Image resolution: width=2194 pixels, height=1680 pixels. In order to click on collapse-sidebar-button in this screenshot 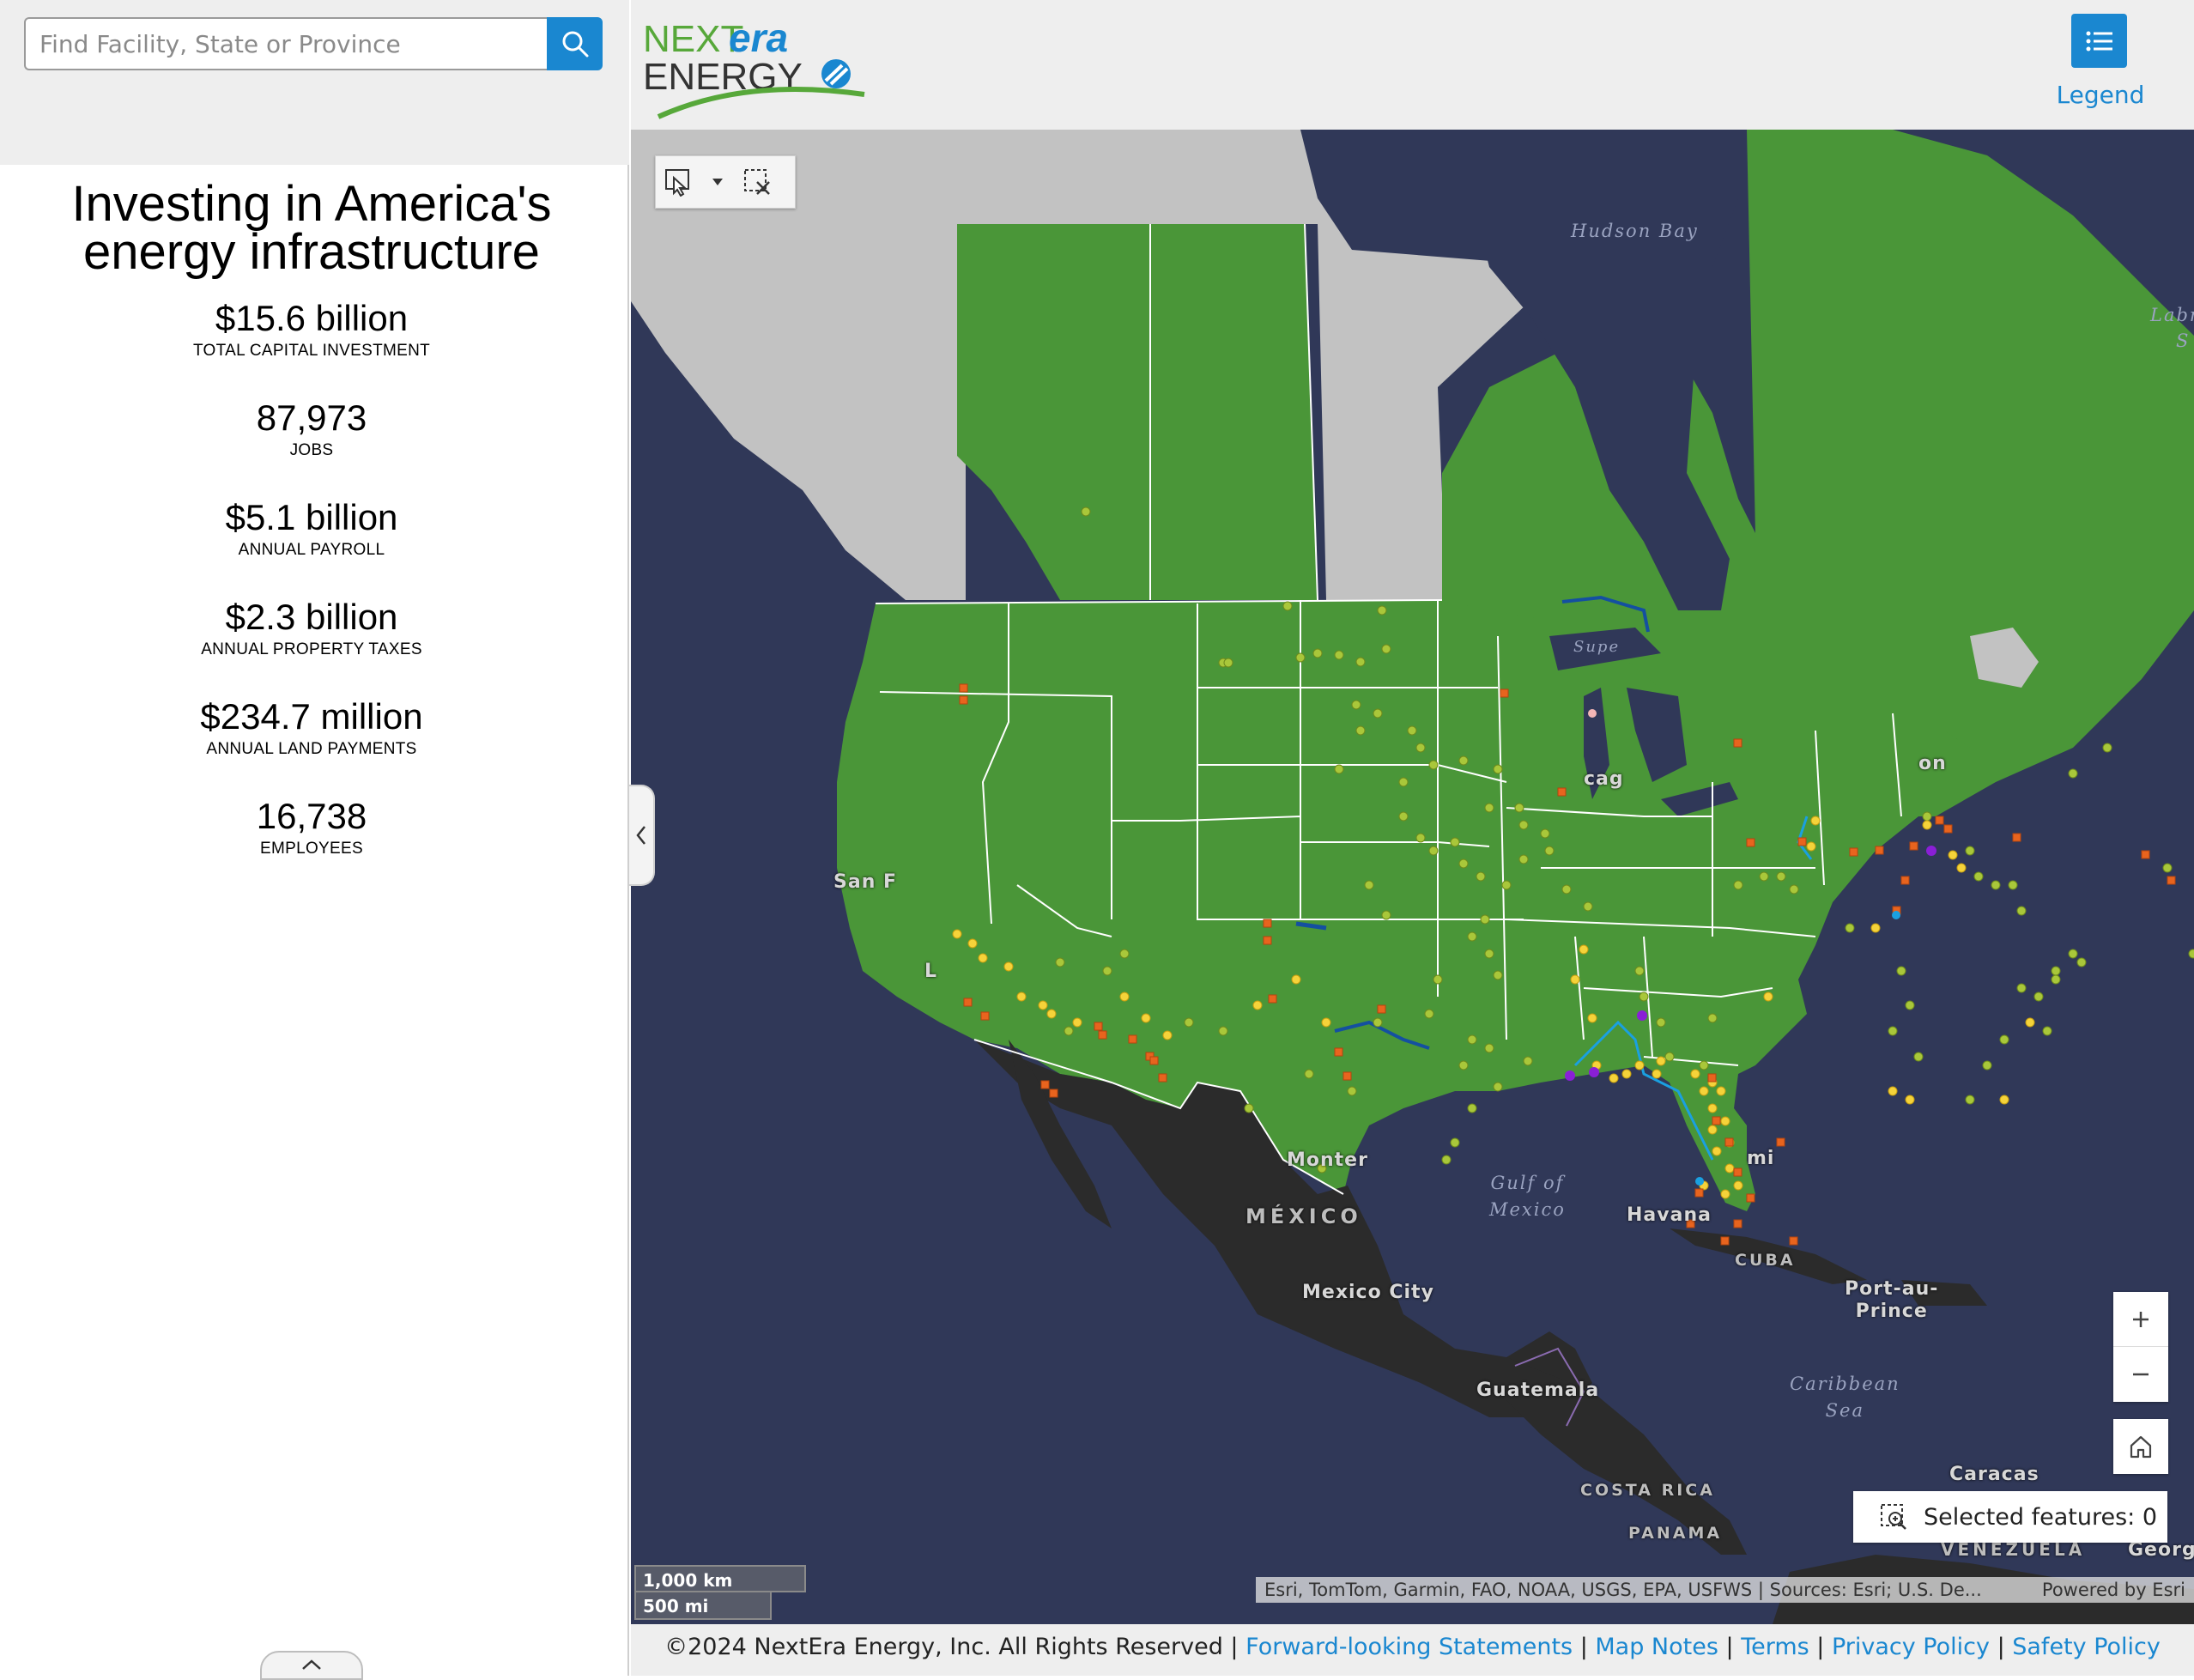, I will do `click(642, 836)`.